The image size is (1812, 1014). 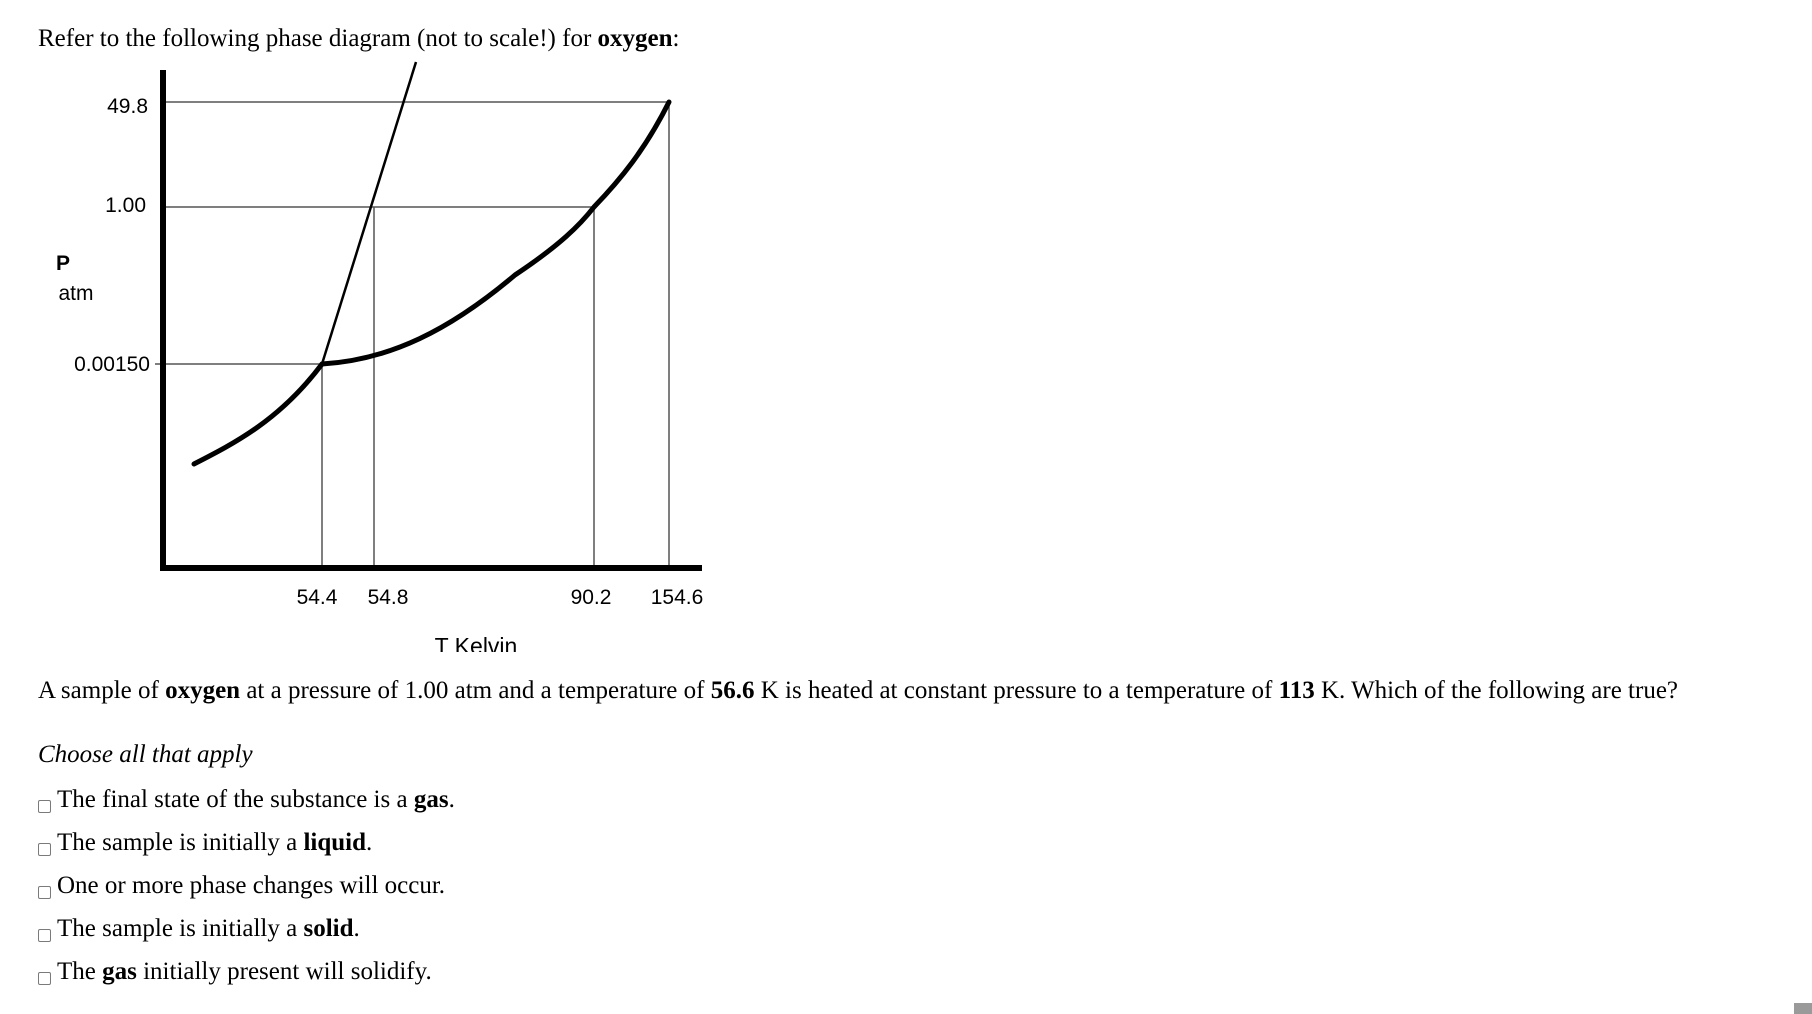 What do you see at coordinates (495, 233) in the screenshot?
I see `vaporization-curve` at bounding box center [495, 233].